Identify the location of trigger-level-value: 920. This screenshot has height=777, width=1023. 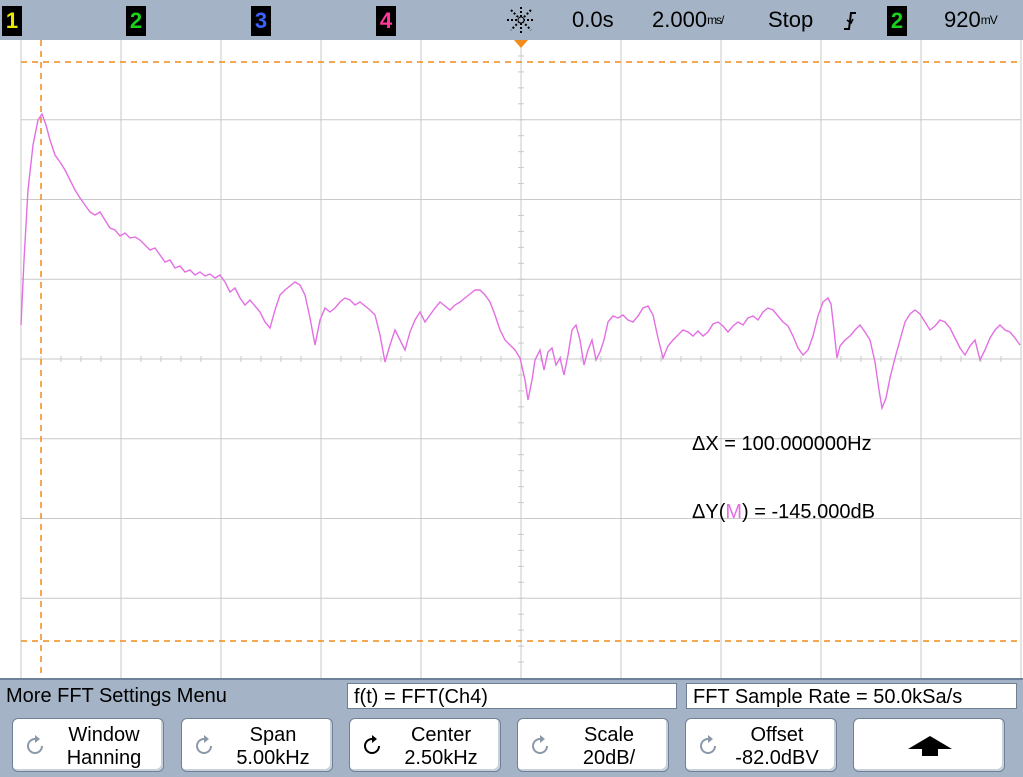
(962, 19).